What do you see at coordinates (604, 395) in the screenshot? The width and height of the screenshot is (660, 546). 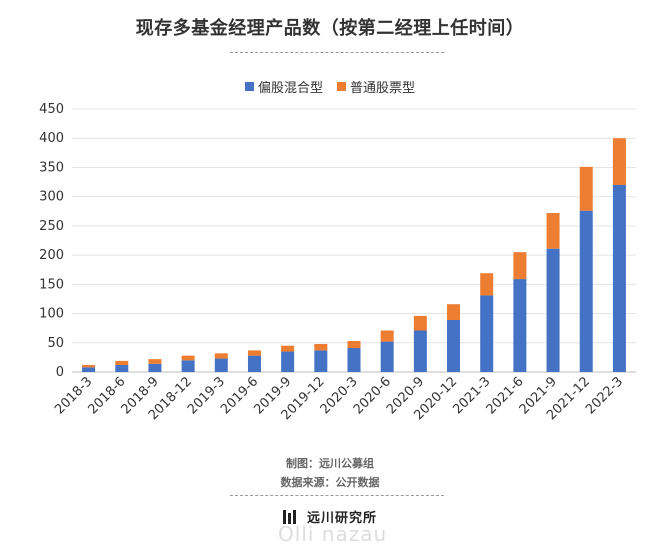 I see `x-tick-label: 2022-3` at bounding box center [604, 395].